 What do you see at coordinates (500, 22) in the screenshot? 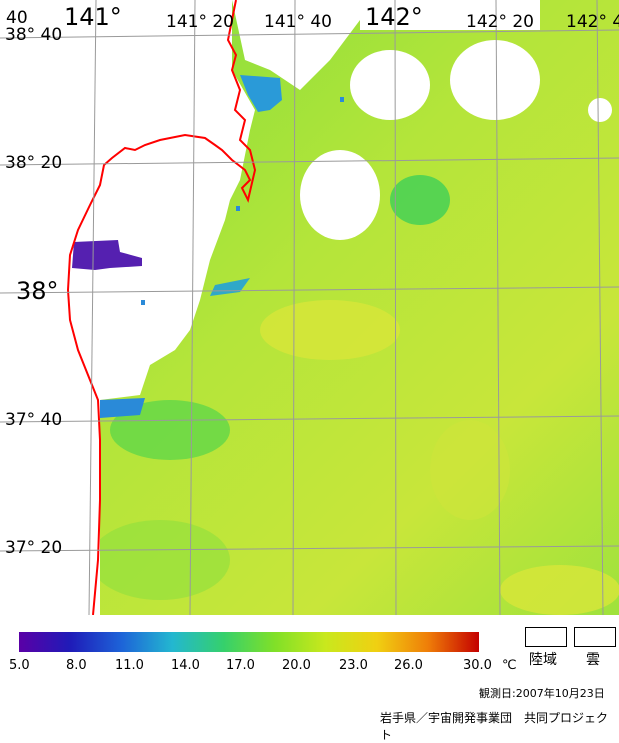
I see `lon-label-142-20: 142° 20` at bounding box center [500, 22].